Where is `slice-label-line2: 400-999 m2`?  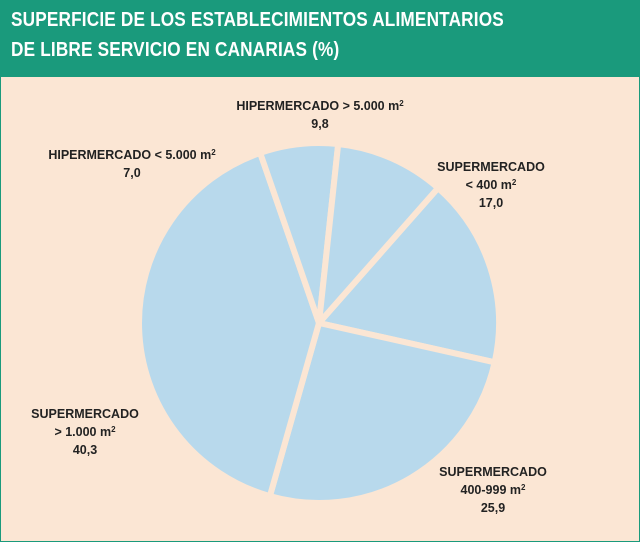
slice-label-line2: 400-999 m2 is located at coordinates (493, 490).